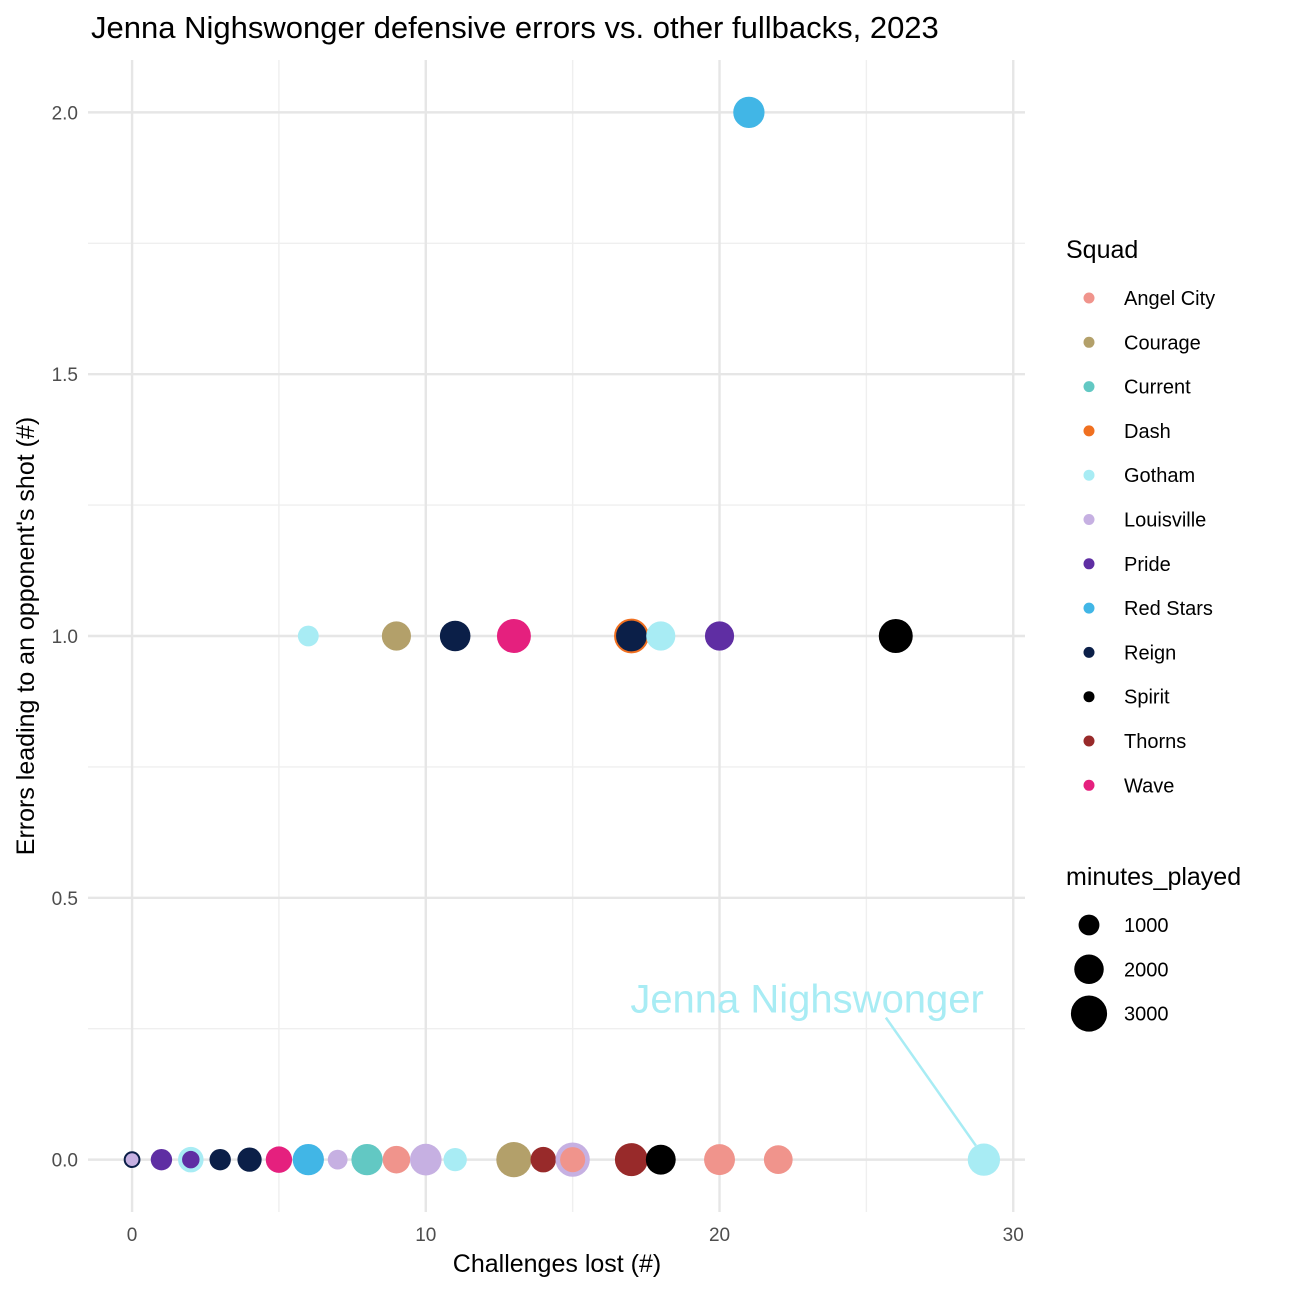 This screenshot has height=1292, width=1292. Describe the element at coordinates (1169, 299) in the screenshot. I see `legend-label: Angel City` at that location.